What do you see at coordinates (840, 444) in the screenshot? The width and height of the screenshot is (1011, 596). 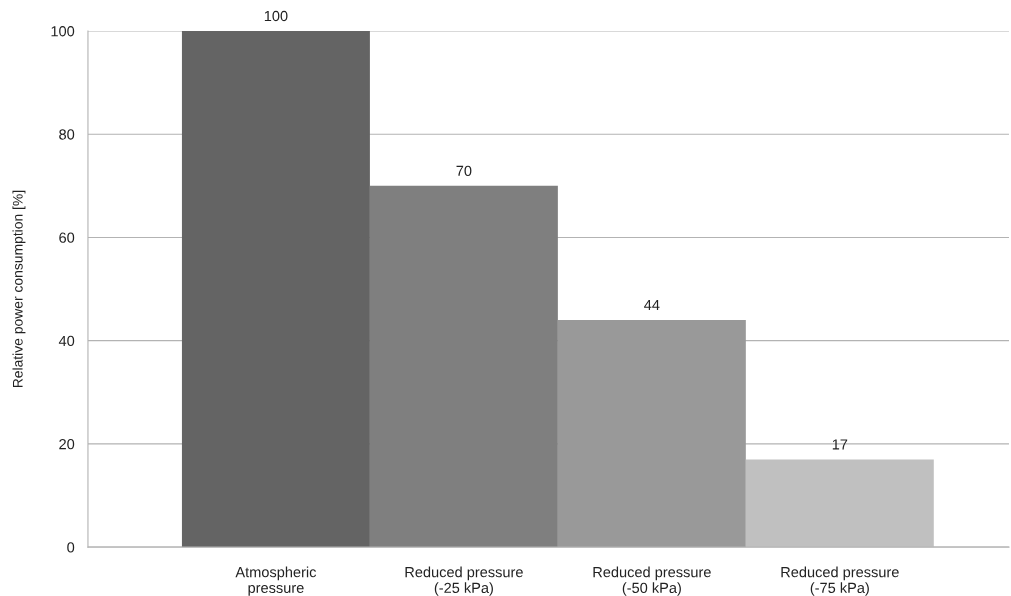 I see `data-label: 17` at bounding box center [840, 444].